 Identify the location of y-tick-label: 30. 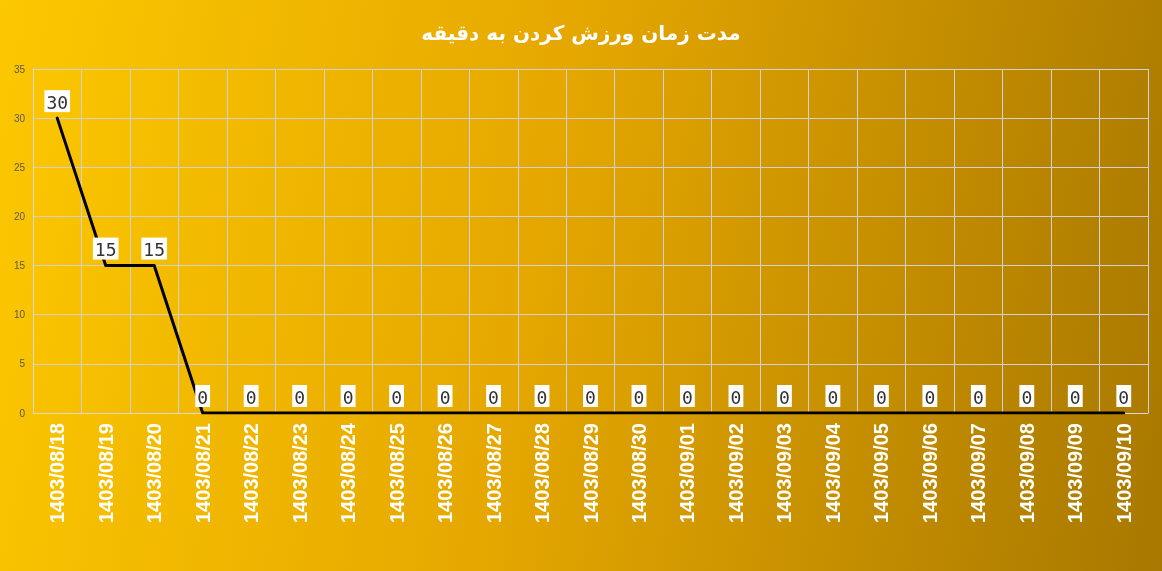
(19, 118).